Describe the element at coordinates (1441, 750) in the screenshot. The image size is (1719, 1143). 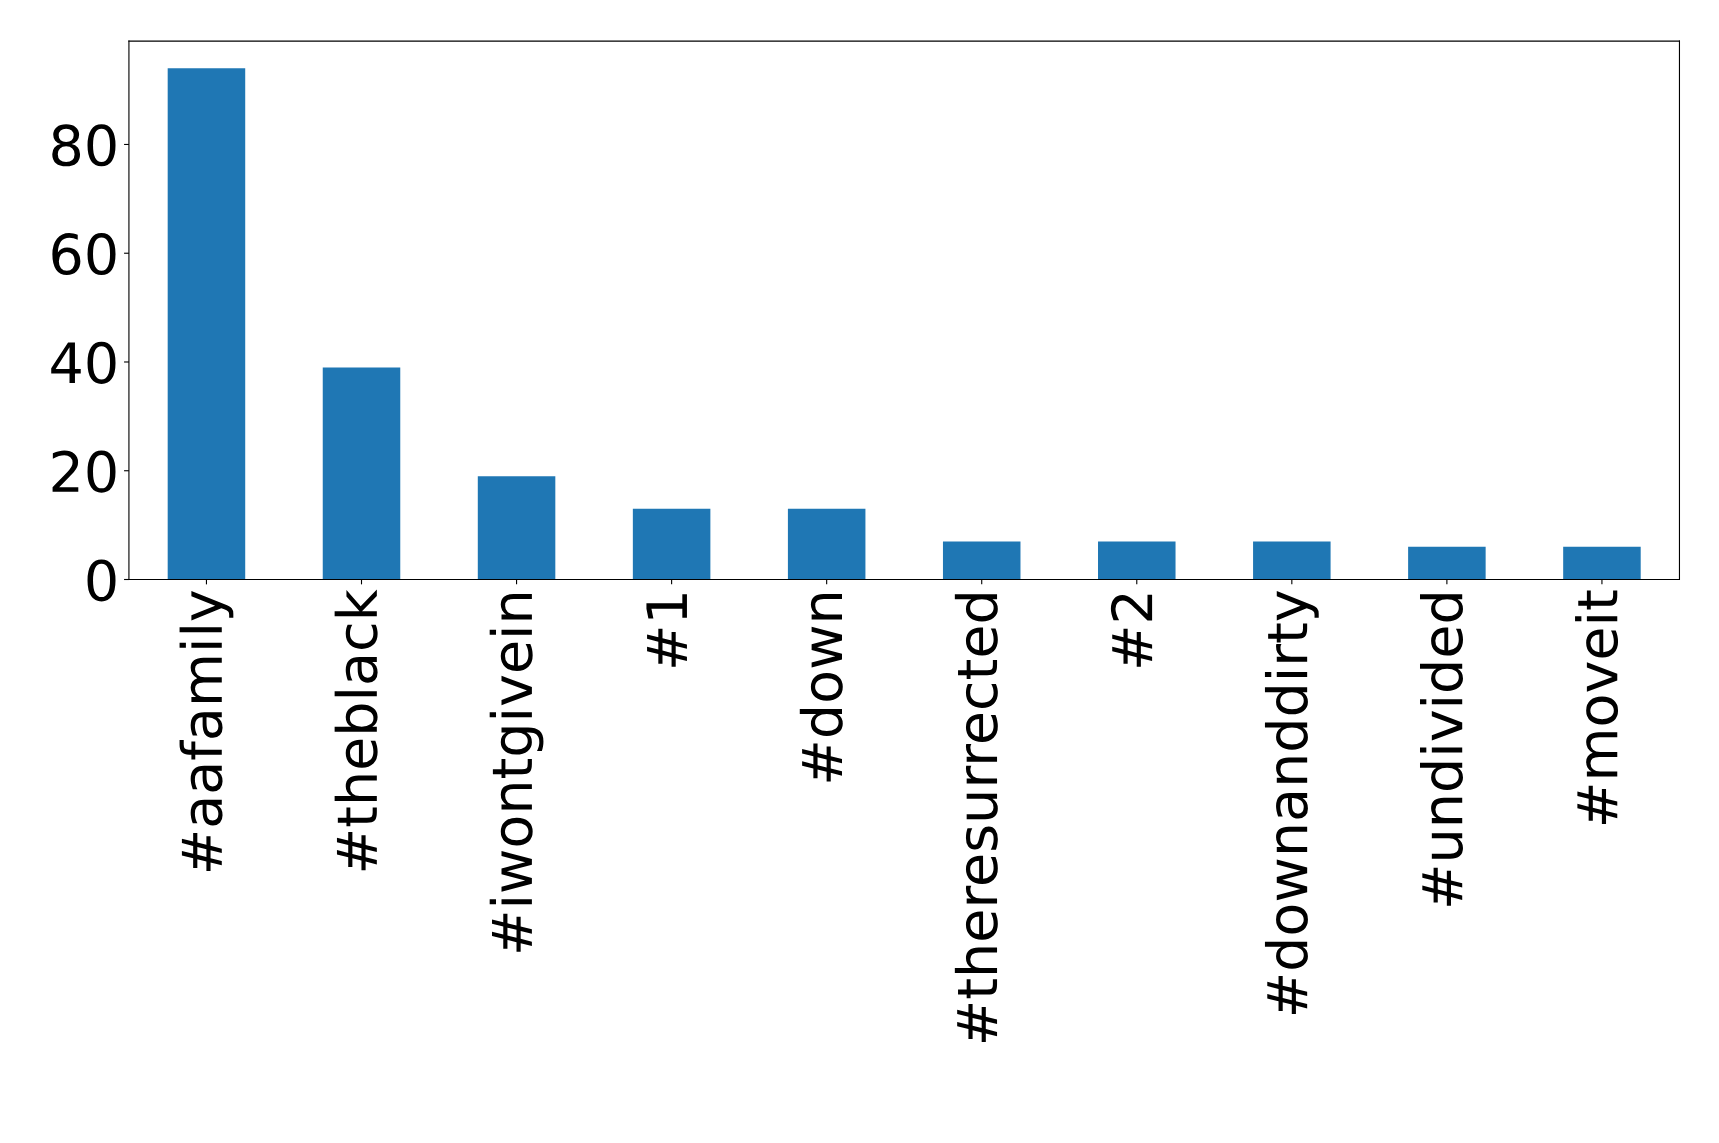
I see `x-tick-label: #undivided` at that location.